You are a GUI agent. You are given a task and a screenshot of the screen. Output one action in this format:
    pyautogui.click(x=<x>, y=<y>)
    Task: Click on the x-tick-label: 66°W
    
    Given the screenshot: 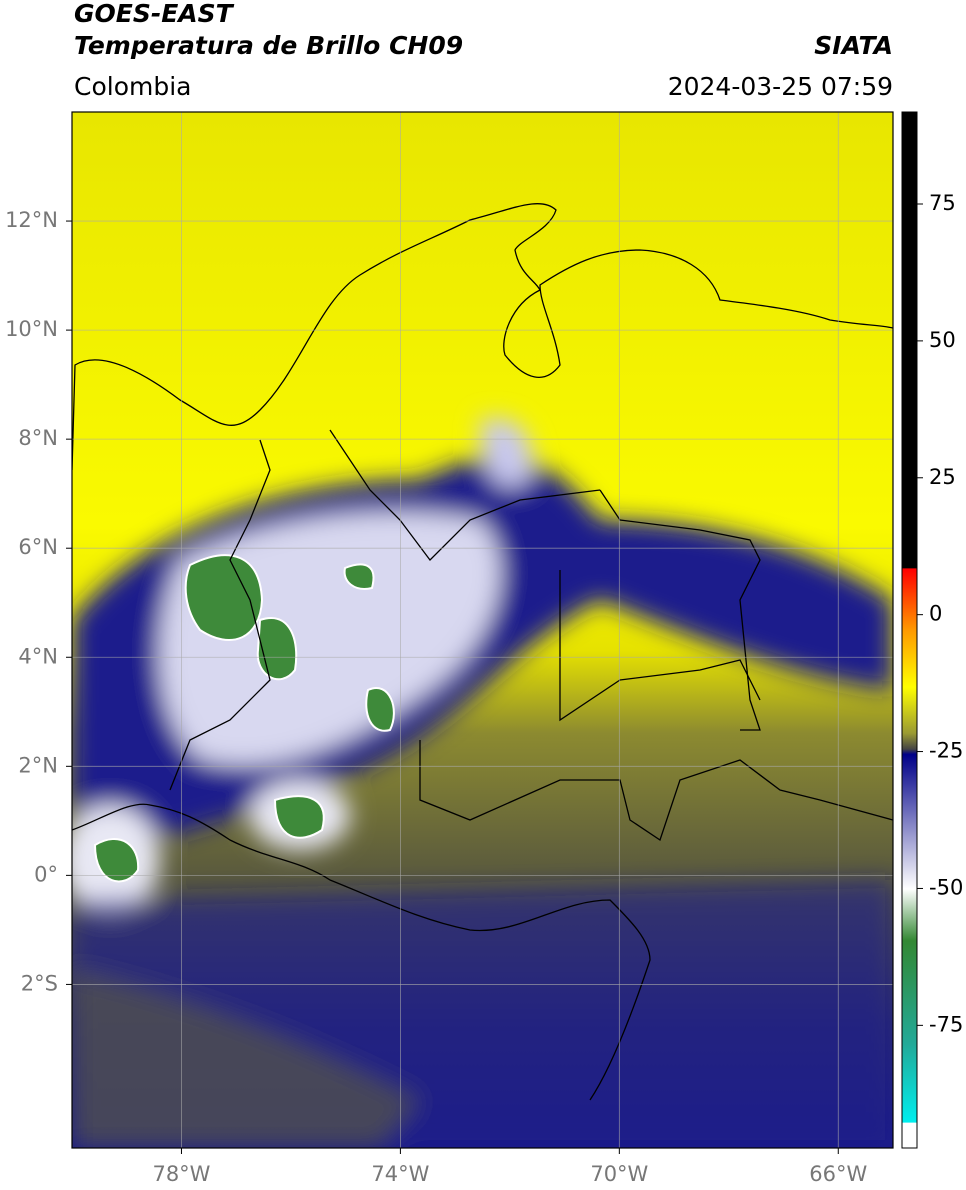 What is the action you would take?
    pyautogui.click(x=838, y=1174)
    